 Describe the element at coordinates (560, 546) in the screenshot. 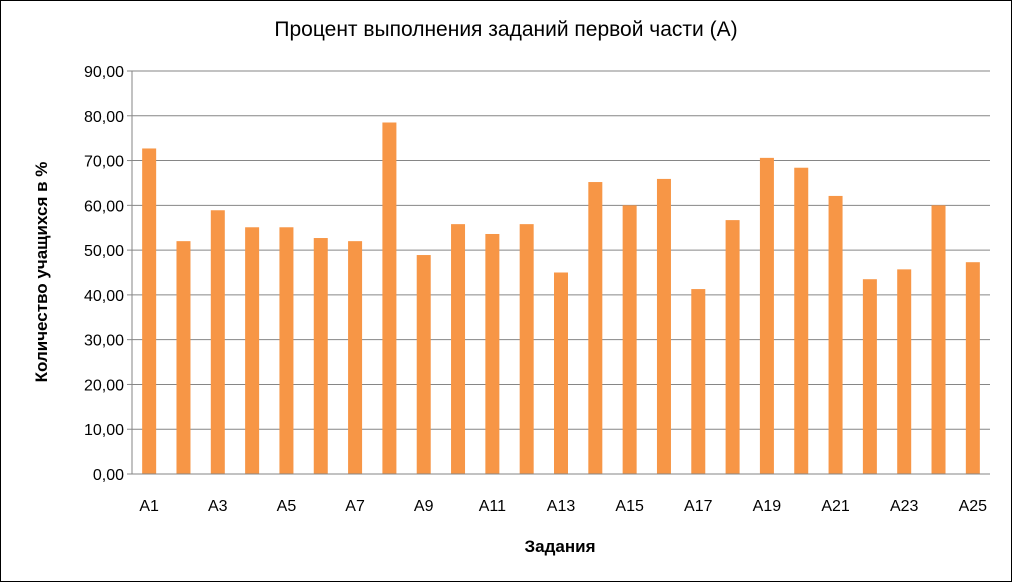

I see `x-axis-label: Задания` at that location.